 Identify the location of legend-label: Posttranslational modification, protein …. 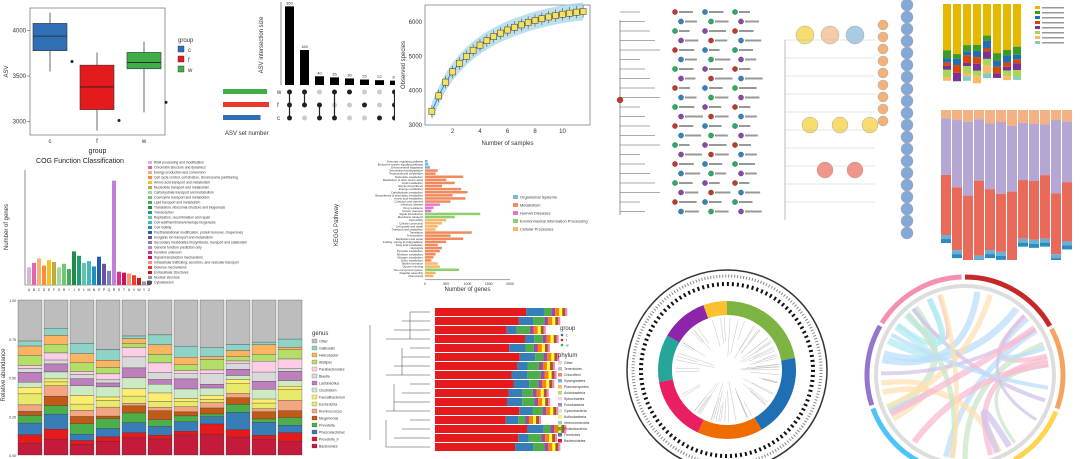
(198, 233).